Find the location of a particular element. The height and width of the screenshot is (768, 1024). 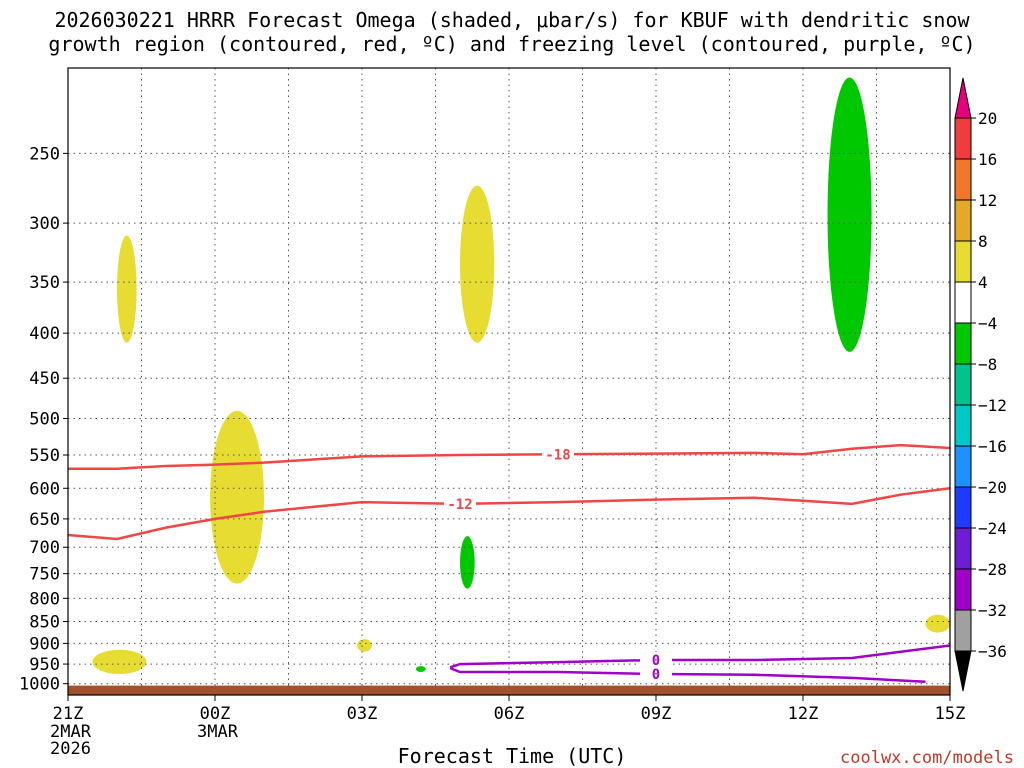

contour-label-0: -18 is located at coordinates (557, 455).